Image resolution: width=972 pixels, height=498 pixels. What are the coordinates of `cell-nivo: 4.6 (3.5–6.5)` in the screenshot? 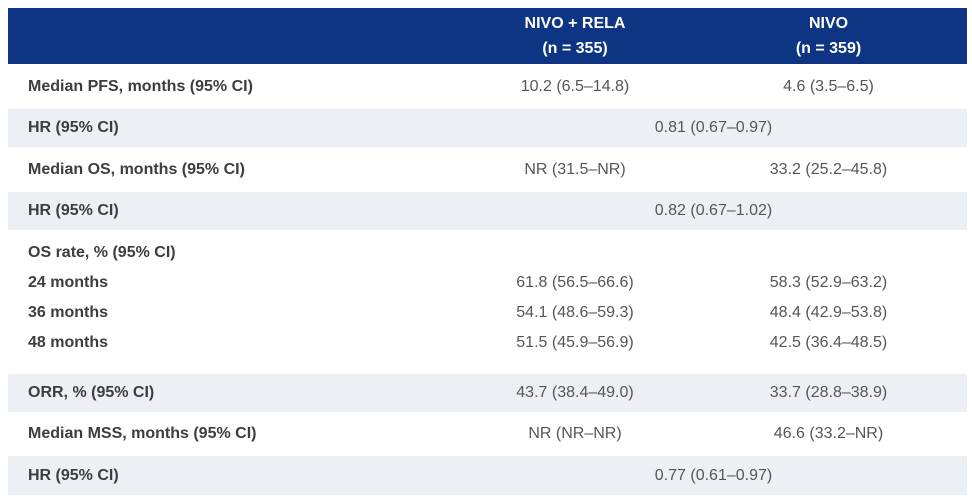 It's located at (828, 86).